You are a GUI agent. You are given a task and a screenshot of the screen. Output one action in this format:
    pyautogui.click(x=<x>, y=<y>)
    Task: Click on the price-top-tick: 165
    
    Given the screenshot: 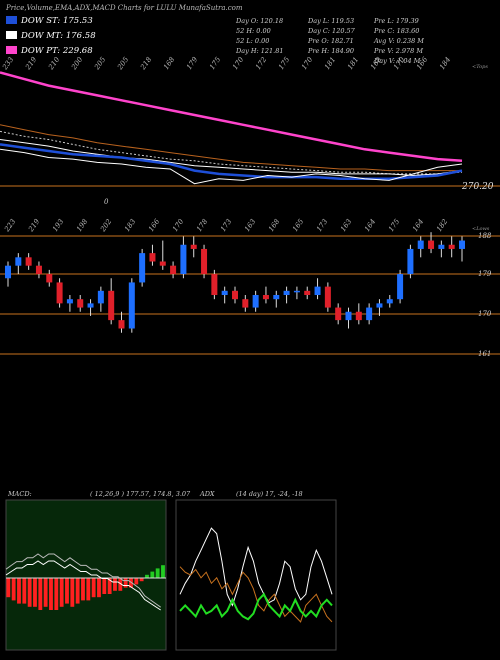 What is the action you would take?
    pyautogui.click(x=298, y=225)
    